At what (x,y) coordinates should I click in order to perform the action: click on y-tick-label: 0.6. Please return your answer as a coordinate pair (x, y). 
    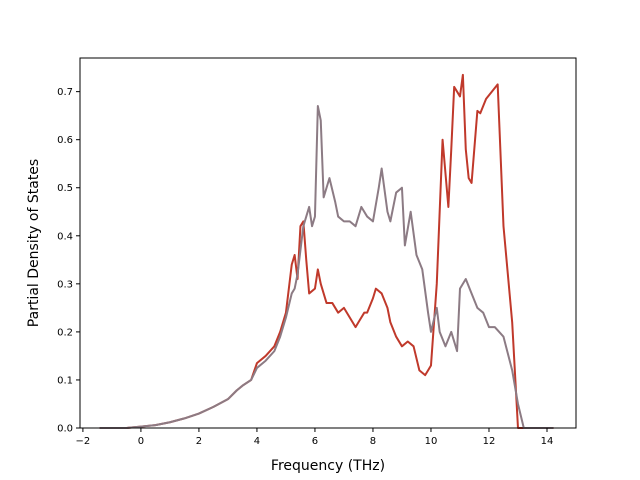
    Looking at the image, I should click on (65, 140).